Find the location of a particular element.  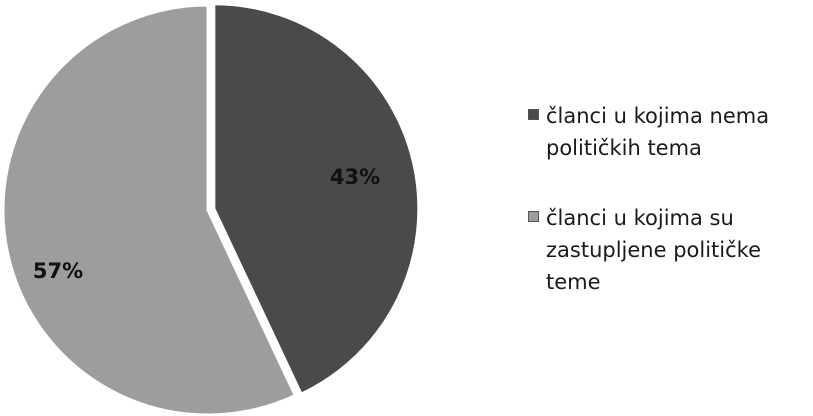

legend-swatch-dark is located at coordinates (533, 114).